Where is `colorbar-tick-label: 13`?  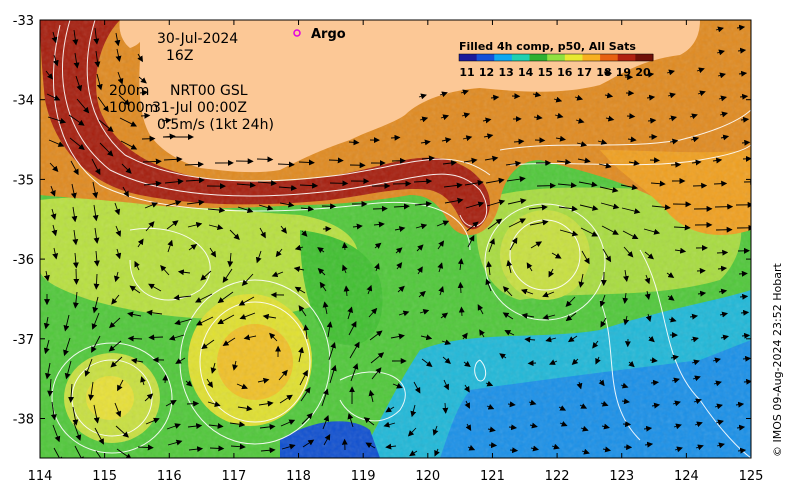
colorbar-tick-label: 13 is located at coordinates (505, 72).